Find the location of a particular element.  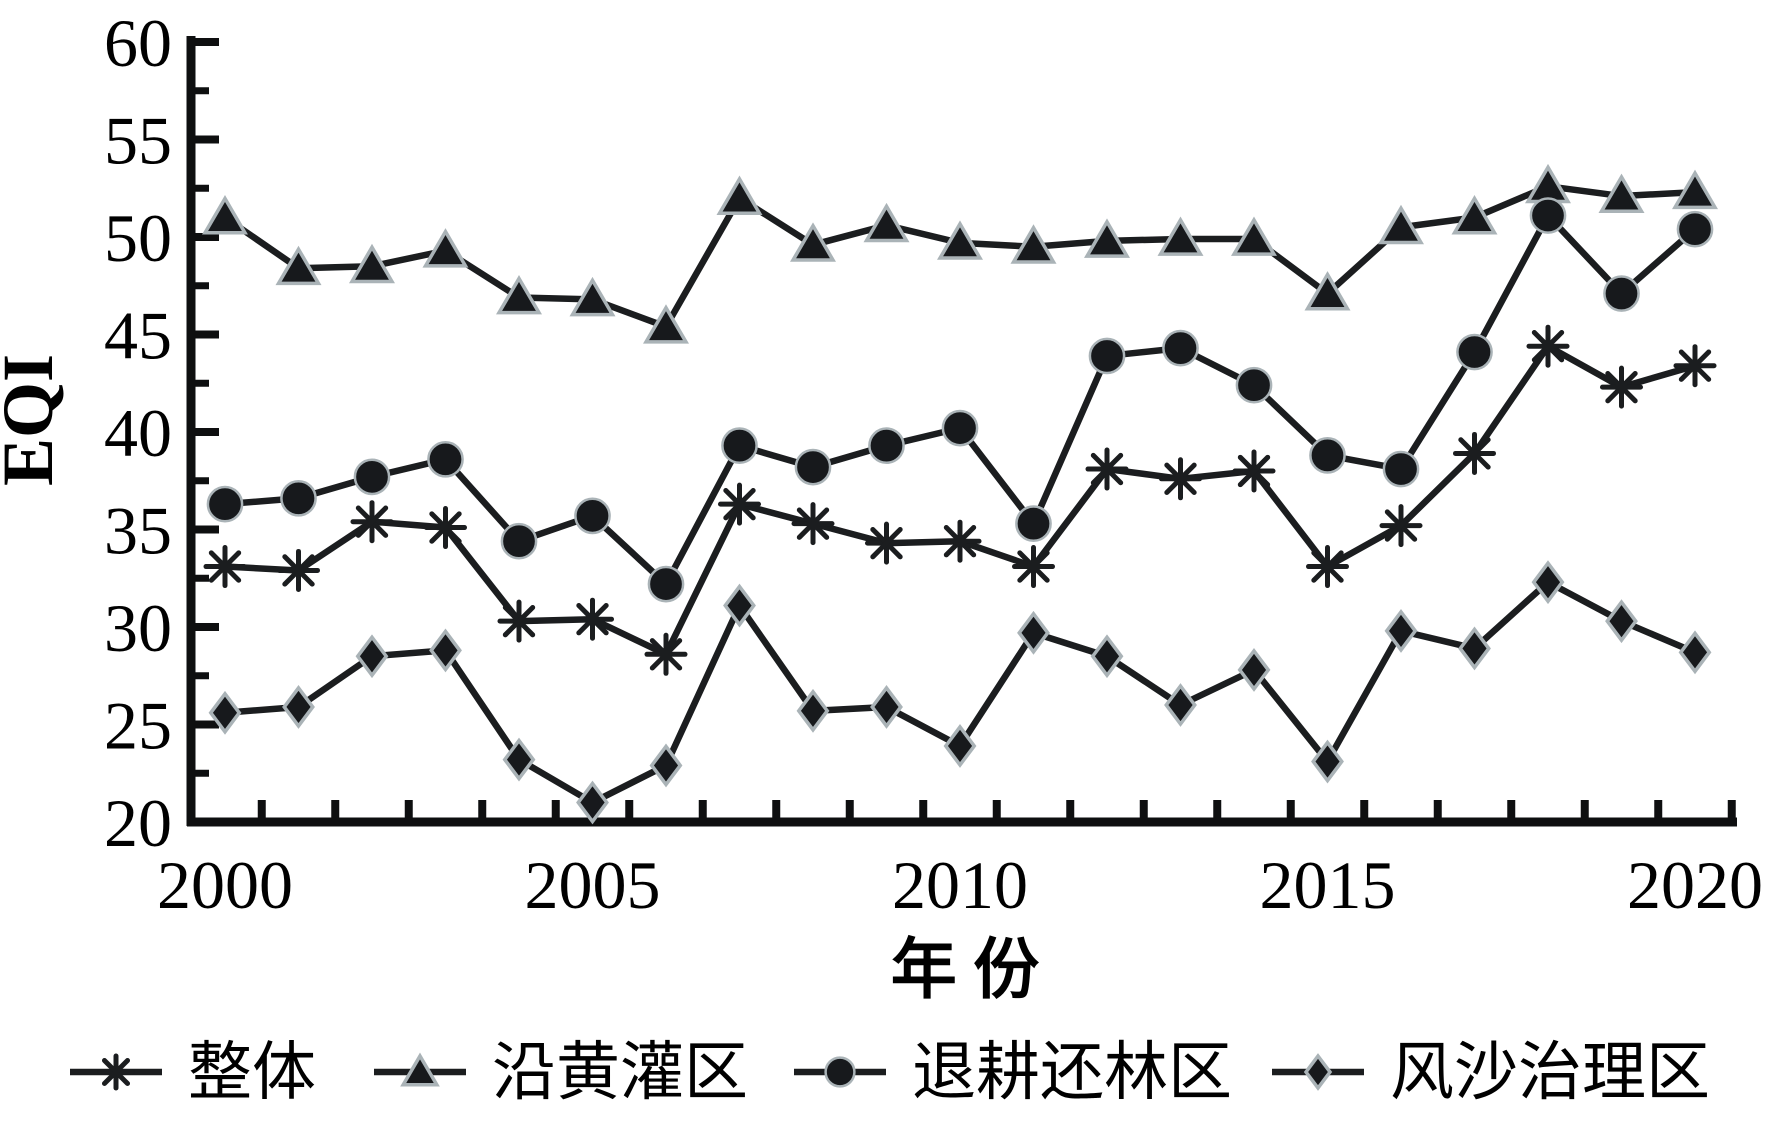

legend-label: 风沙治理区 is located at coordinates (1550, 1072).